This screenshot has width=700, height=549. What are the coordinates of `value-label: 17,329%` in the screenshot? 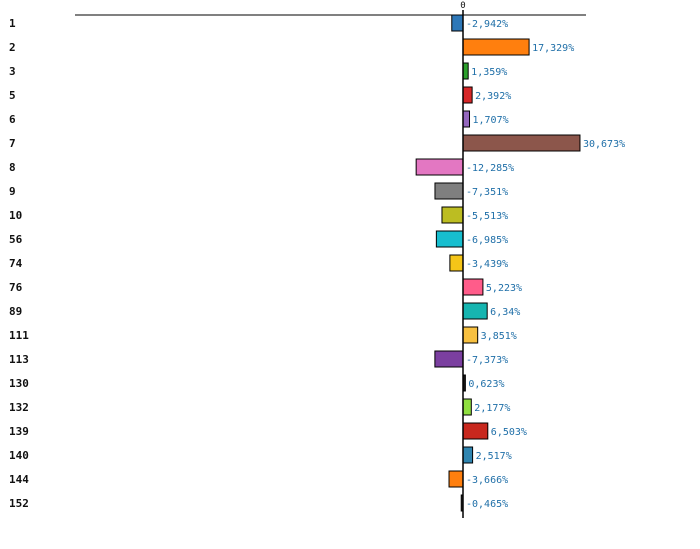 It's located at (553, 48).